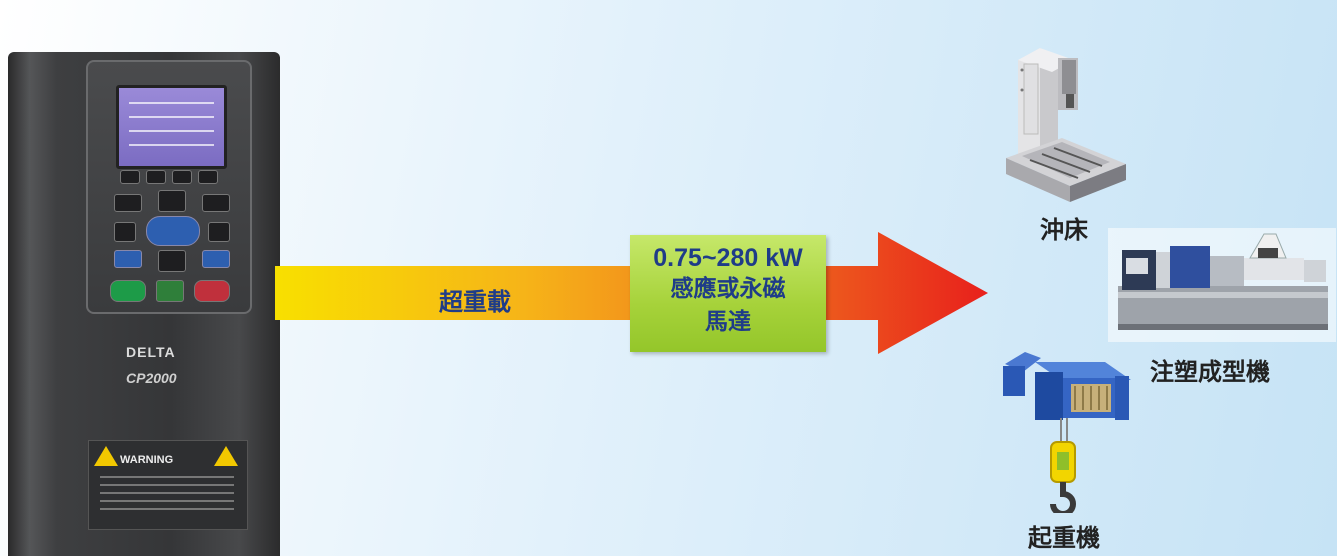  I want to click on power-range-text: 0.75~280 kW, so click(728, 258).